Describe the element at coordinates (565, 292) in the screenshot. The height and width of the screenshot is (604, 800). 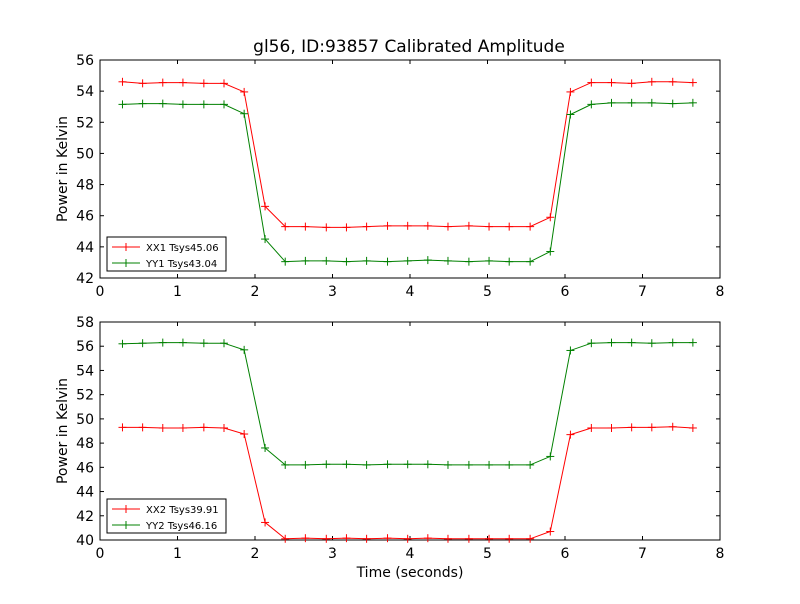
I see `x-tick-label: 6` at that location.